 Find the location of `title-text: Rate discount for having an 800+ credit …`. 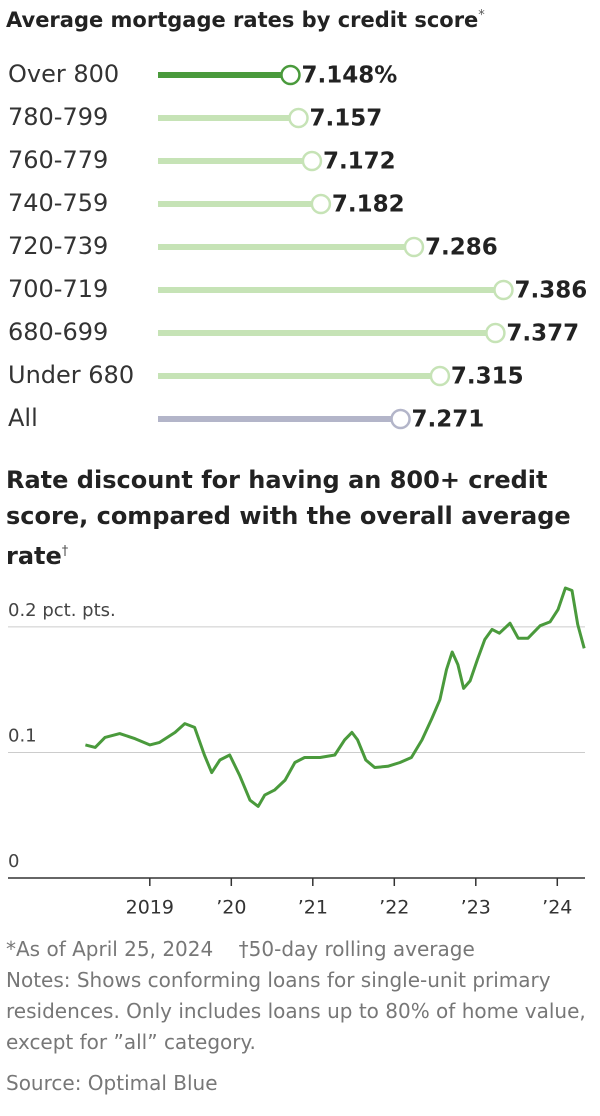

title-text: Rate discount for having an 800+ credit … is located at coordinates (288, 518).